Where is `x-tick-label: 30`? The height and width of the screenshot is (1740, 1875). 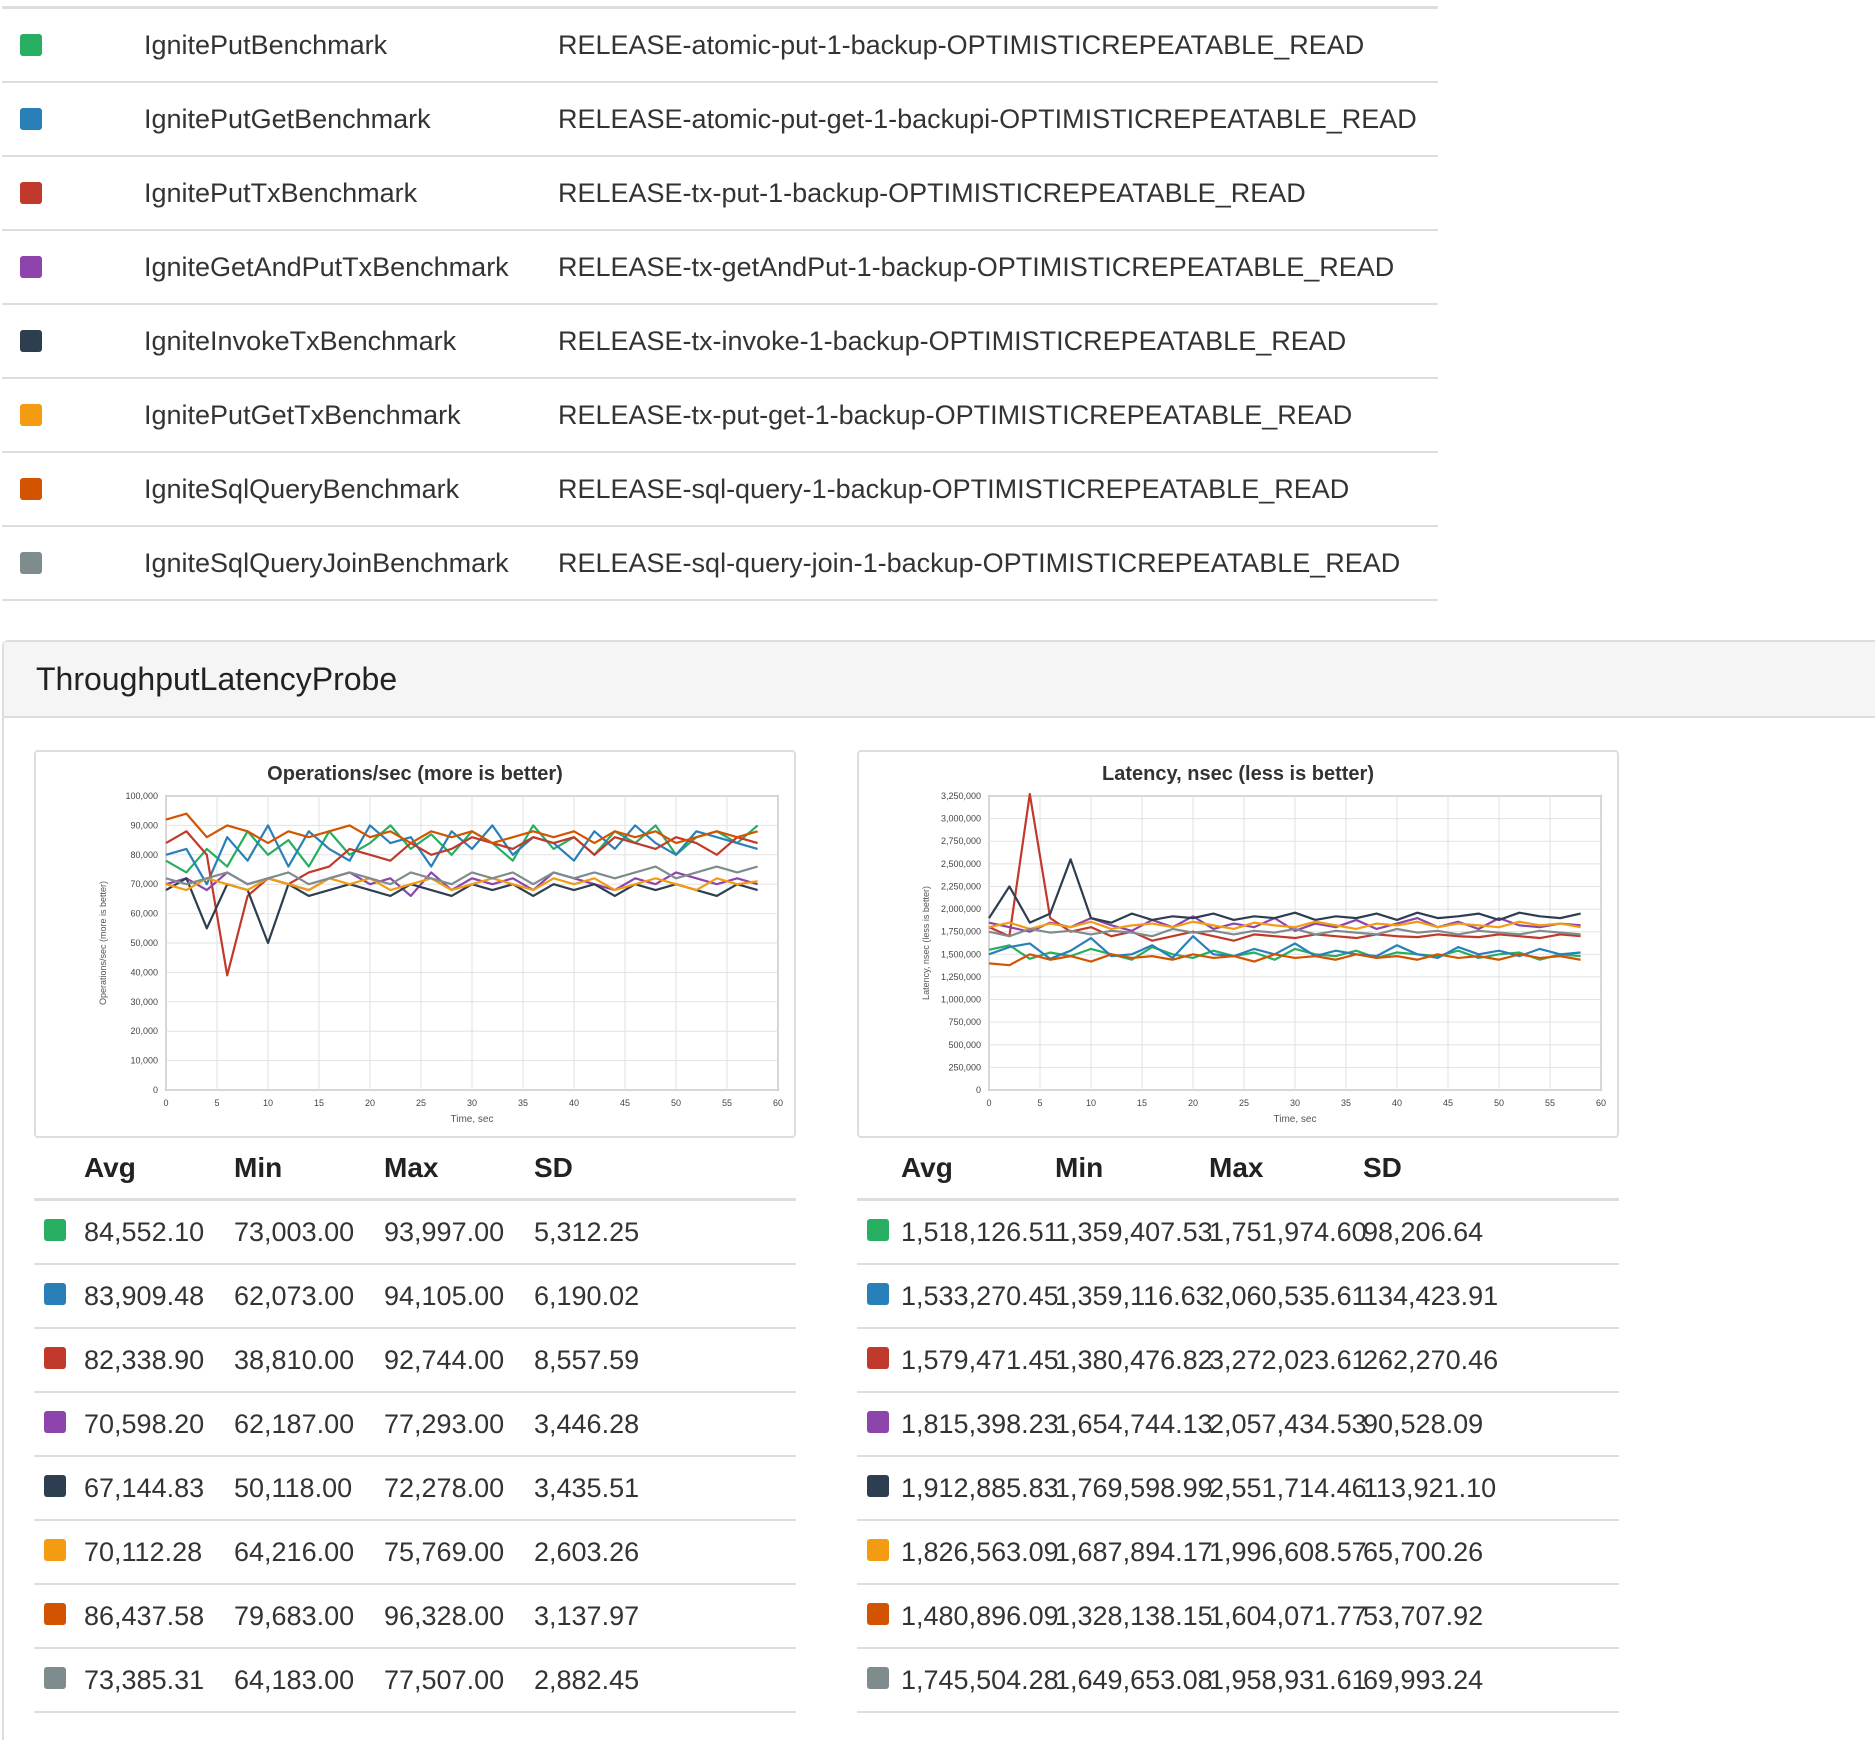
x-tick-label: 30 is located at coordinates (1295, 1103).